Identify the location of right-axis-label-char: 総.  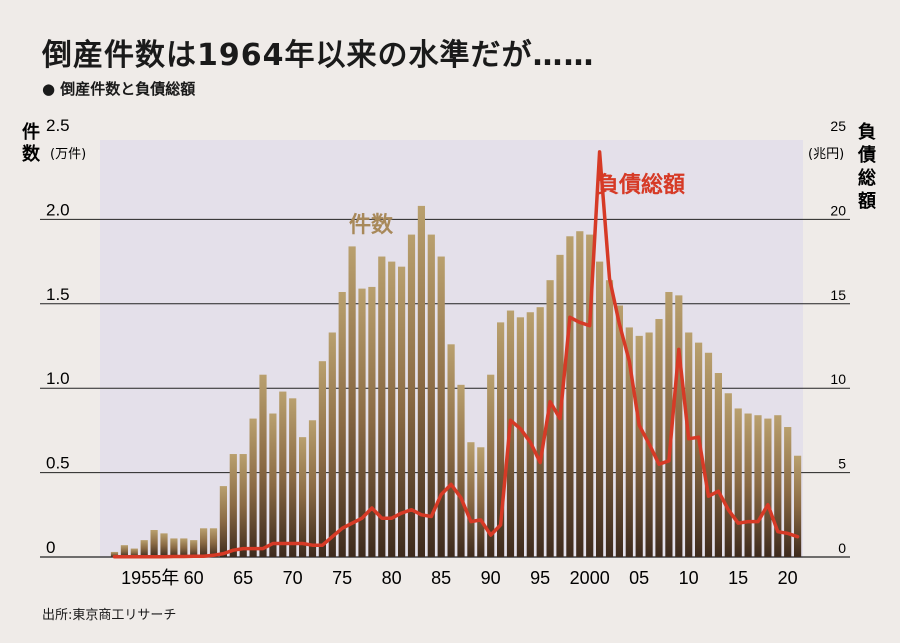
(867, 178).